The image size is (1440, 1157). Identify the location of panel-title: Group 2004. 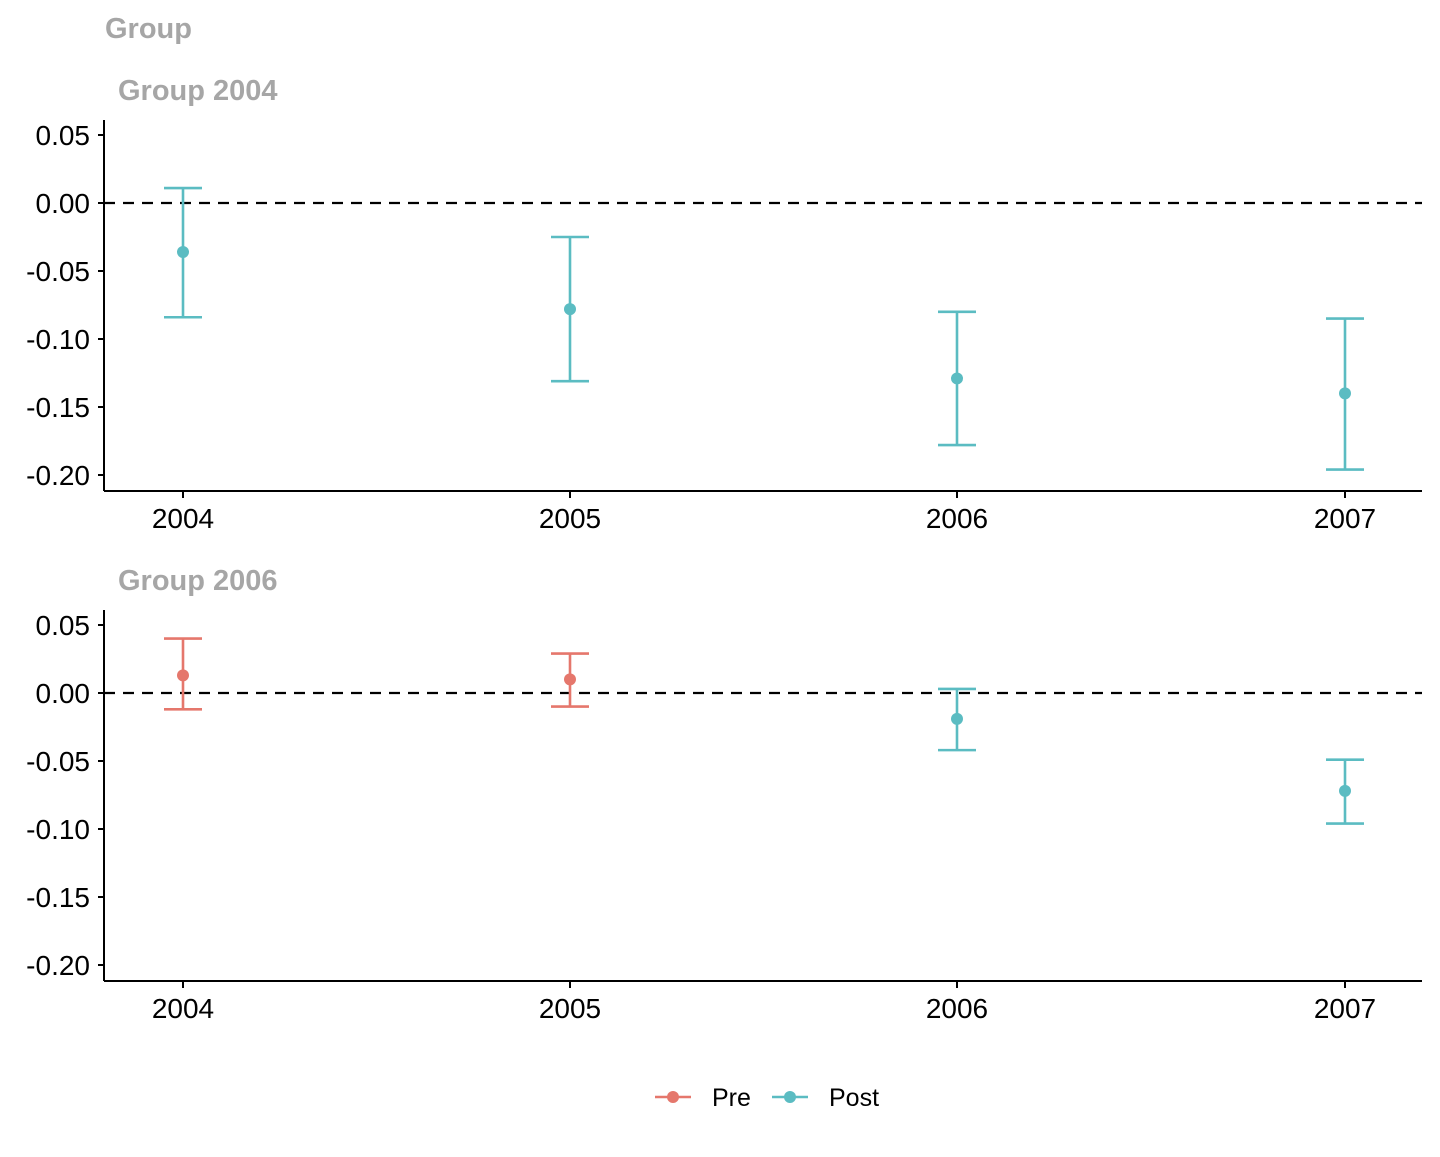
(198, 91).